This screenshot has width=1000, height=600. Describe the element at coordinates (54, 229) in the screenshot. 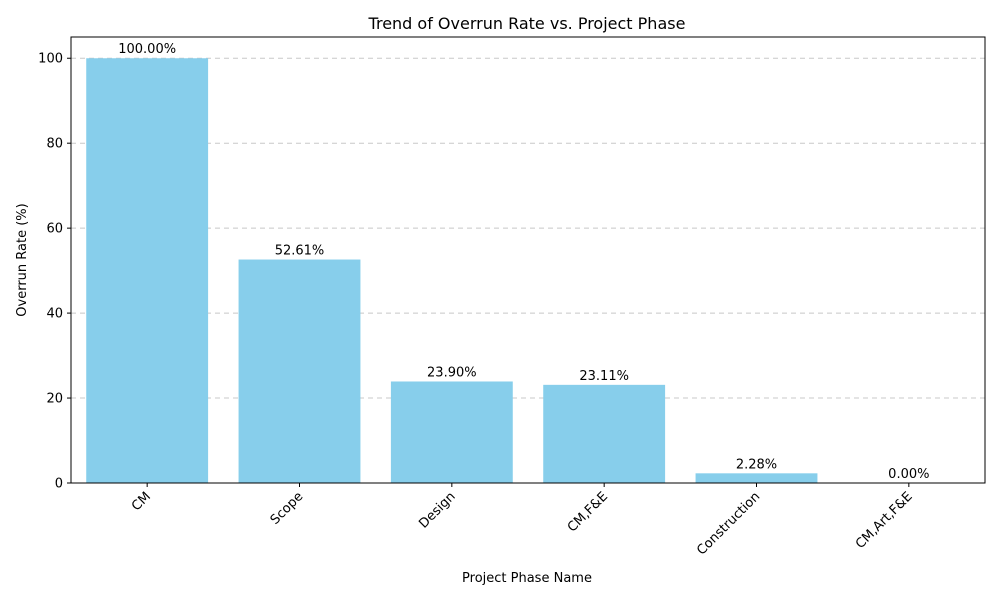

I see `y-tick-label: 60` at that location.